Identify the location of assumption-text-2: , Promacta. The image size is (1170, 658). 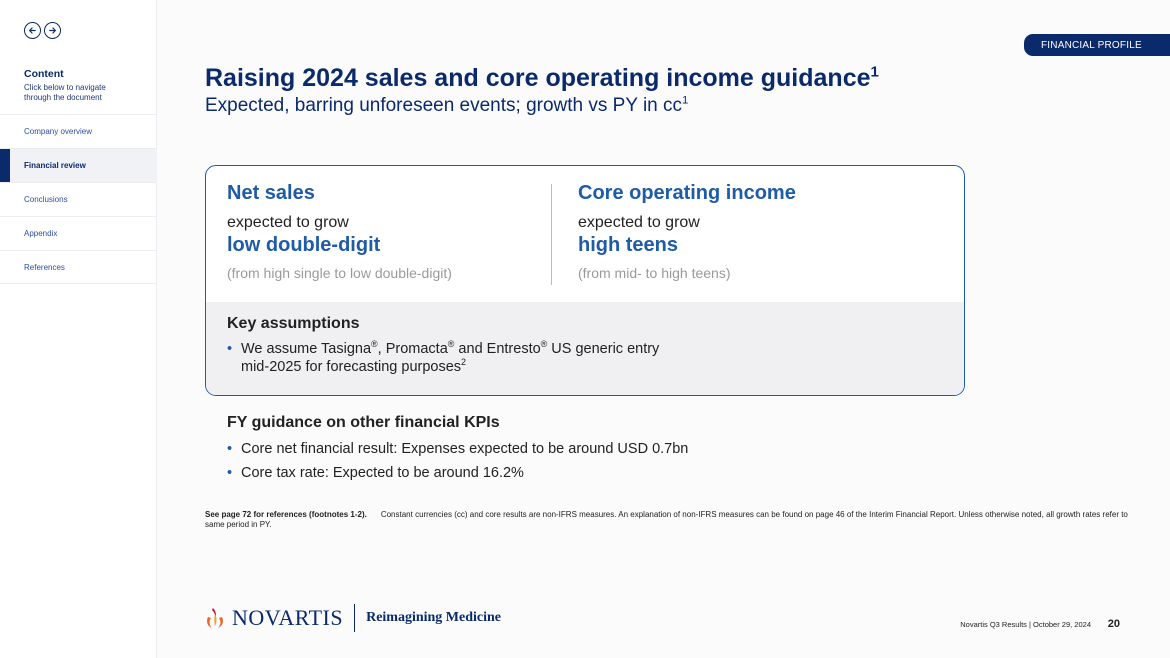
(412, 349).